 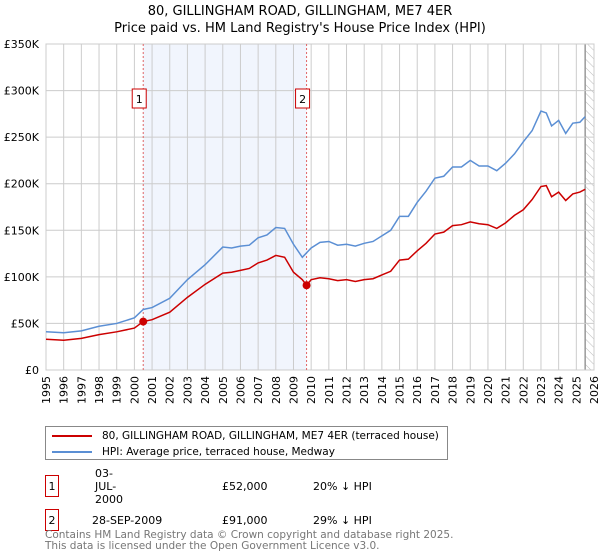 I want to click on x-tick-label: 2012, so click(x=347, y=390).